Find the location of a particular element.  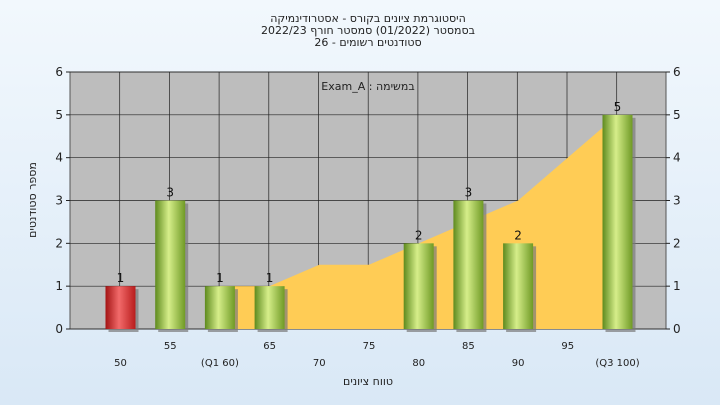

y-tick-label-left: 0 is located at coordinates (59, 329).